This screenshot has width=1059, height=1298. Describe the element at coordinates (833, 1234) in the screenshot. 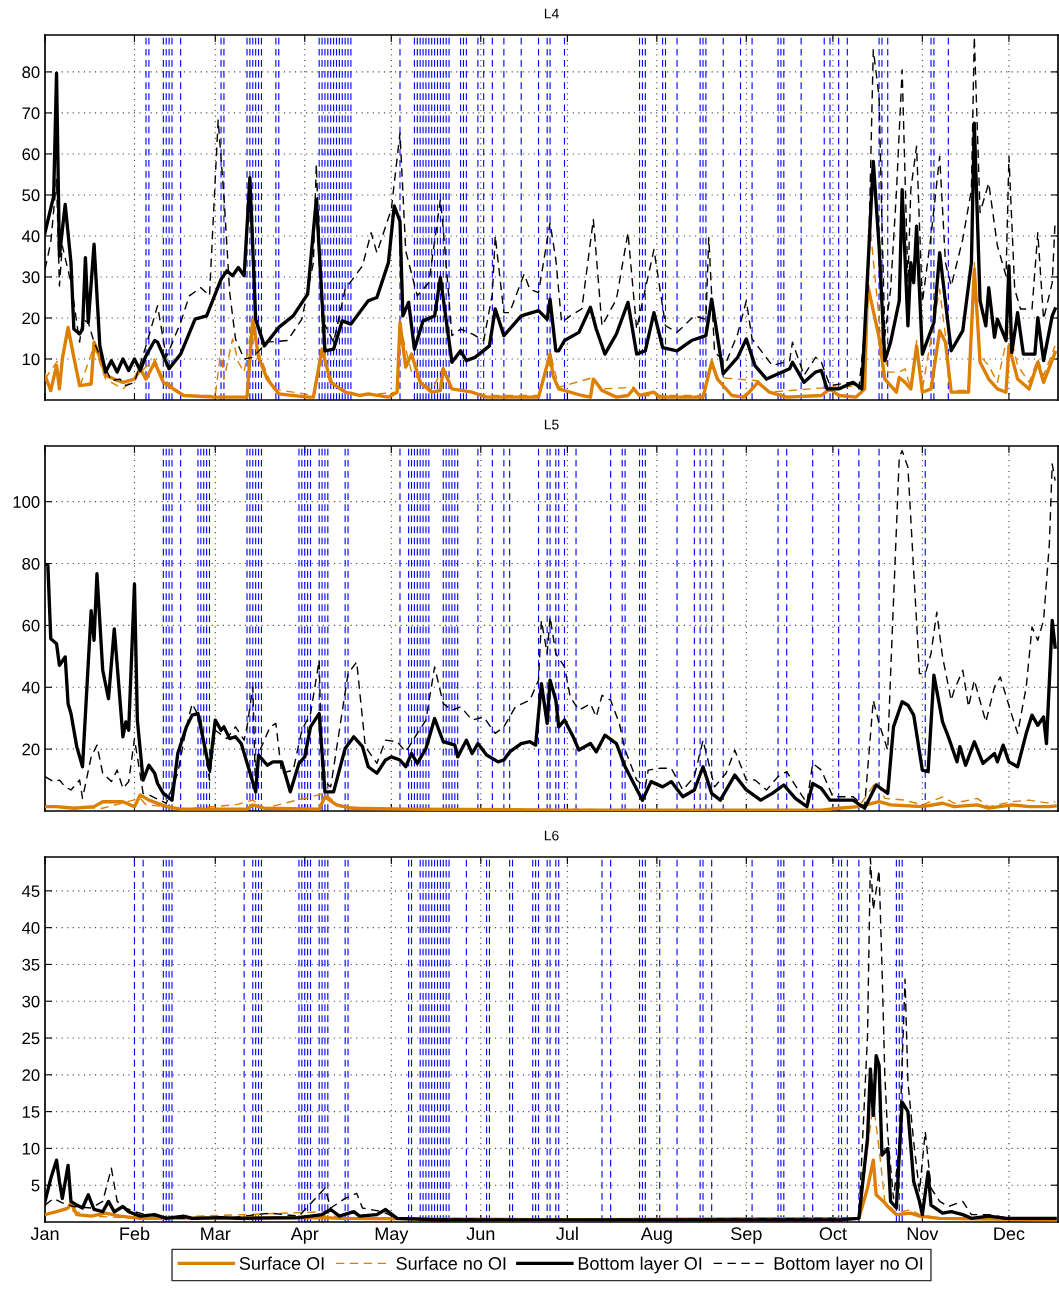

I see `x-tick-label: Oct` at that location.